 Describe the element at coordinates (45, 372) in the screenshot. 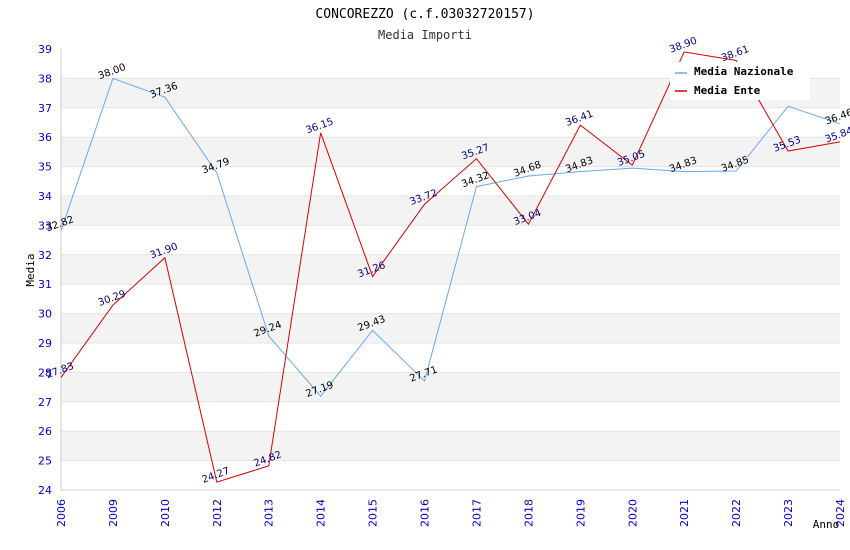

I see `y-tick-label: 28` at that location.